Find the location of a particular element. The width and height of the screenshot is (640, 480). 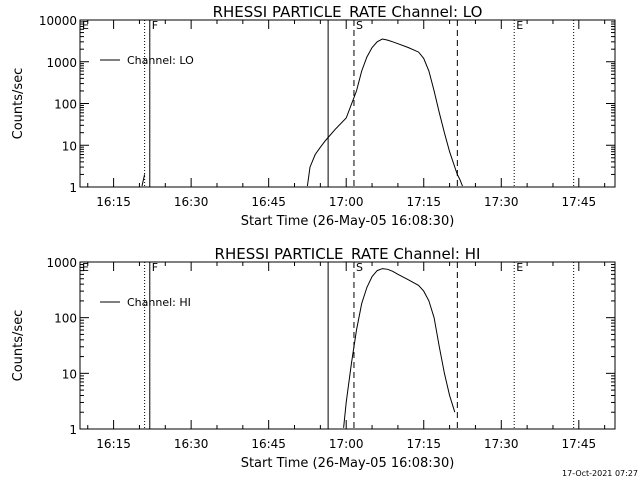

chart-title: RHESSI PARTICLE_RATE Channel: HI is located at coordinates (348, 254).